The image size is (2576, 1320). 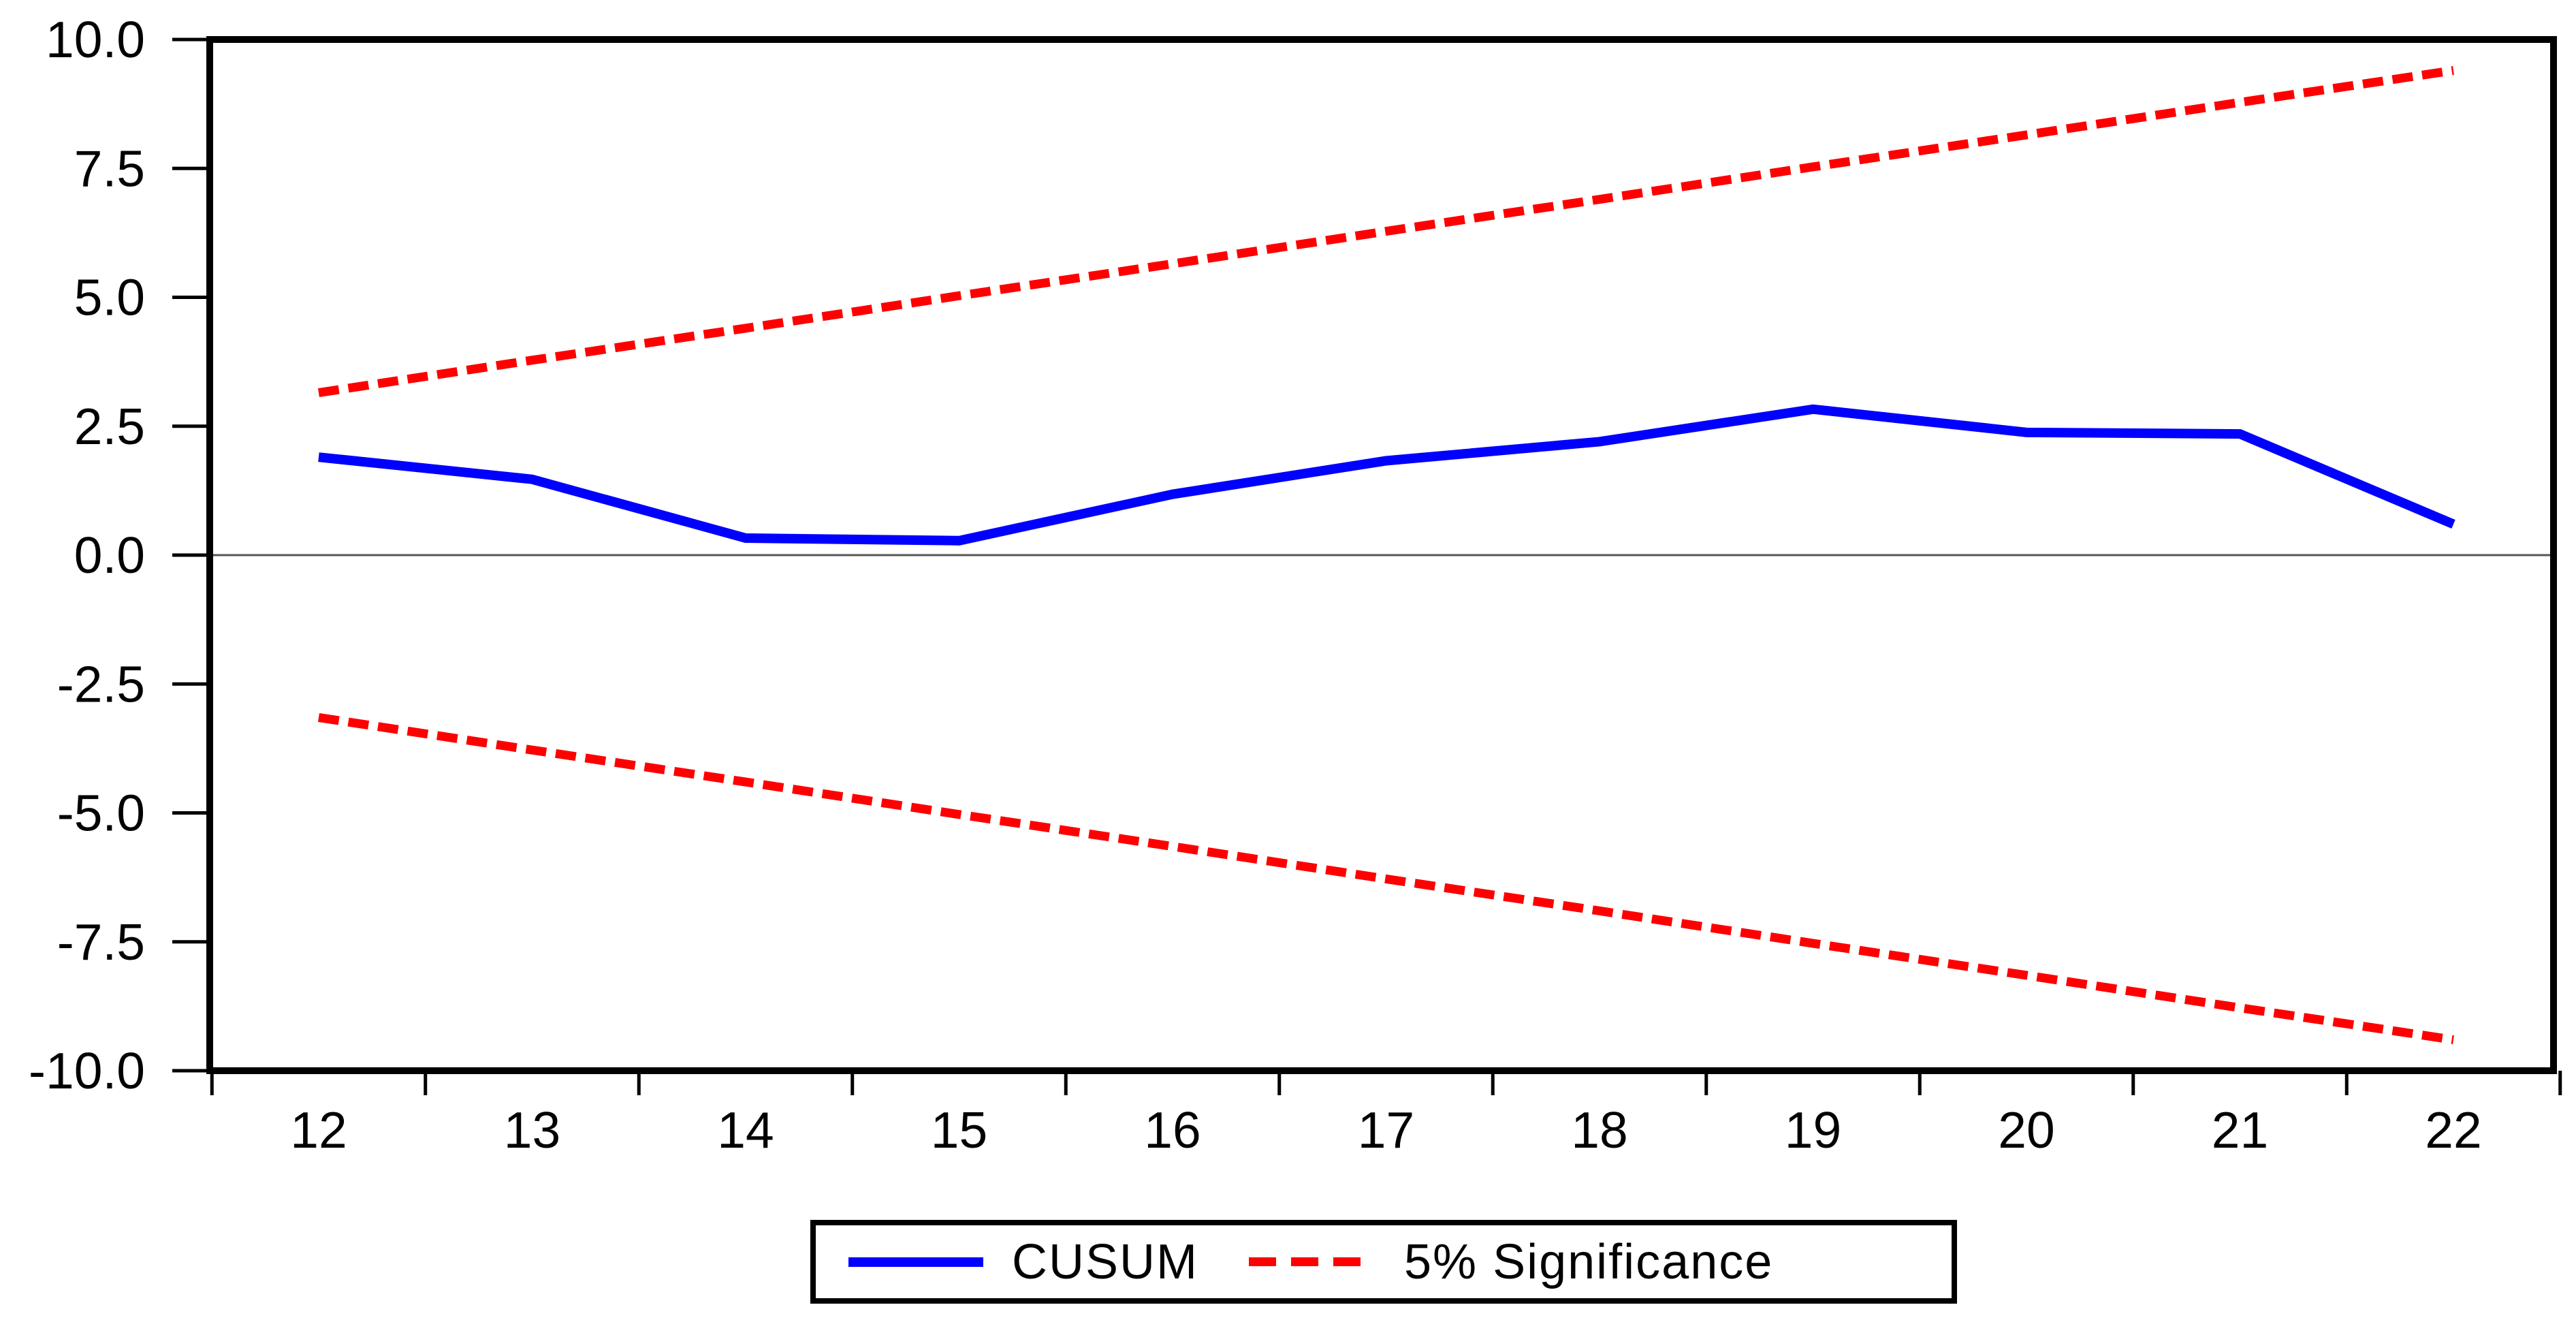 I want to click on y-tick-label: 10.0, so click(x=95, y=39).